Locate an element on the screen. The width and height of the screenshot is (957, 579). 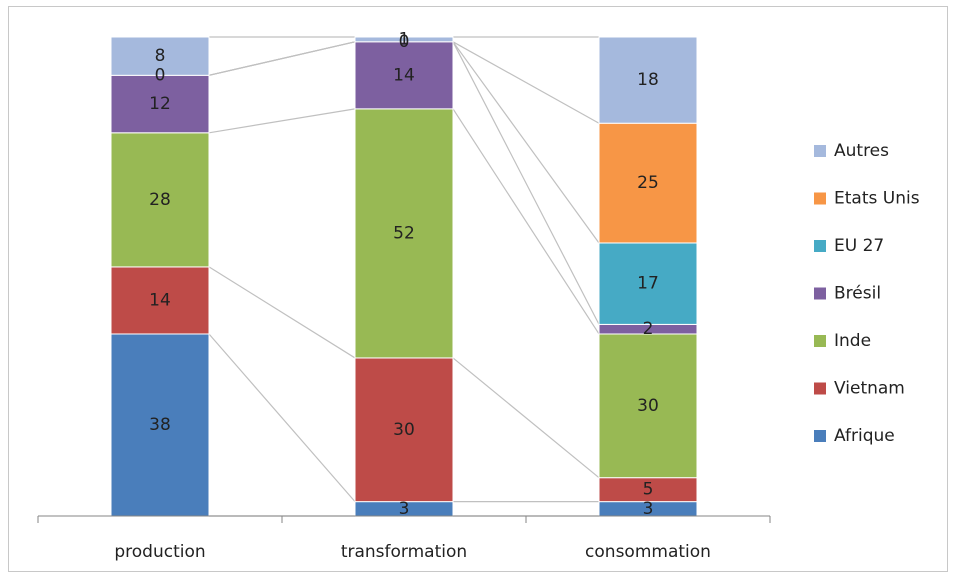
x-tick-label: consommation is located at coordinates (648, 552).